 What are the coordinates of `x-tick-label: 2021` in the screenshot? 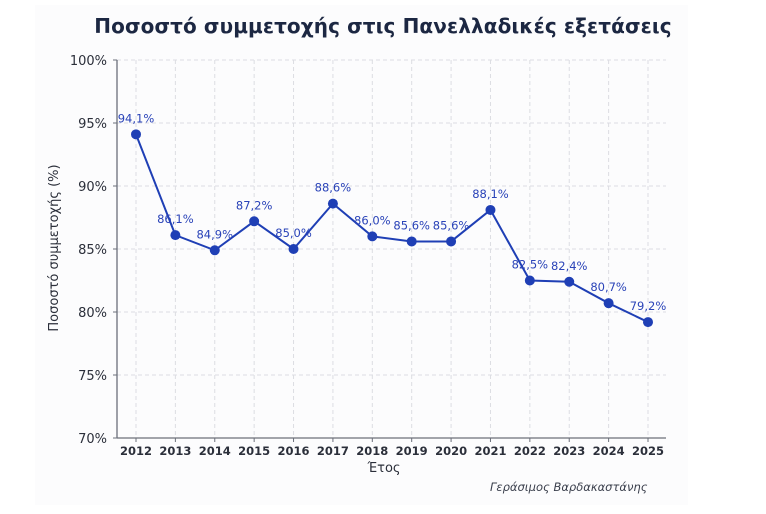 It's located at (490, 451).